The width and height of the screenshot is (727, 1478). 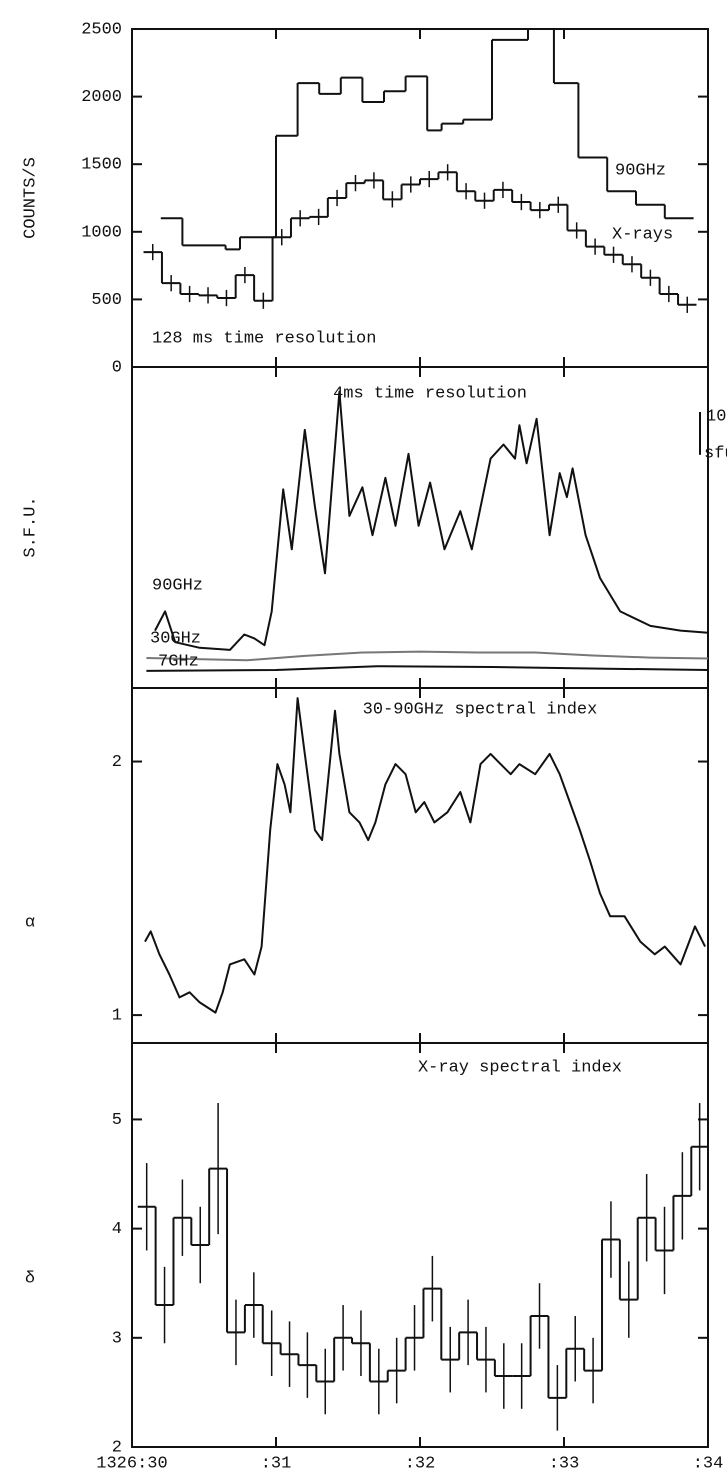 I want to click on panel-title: X-ray spectral index, so click(x=520, y=1067).